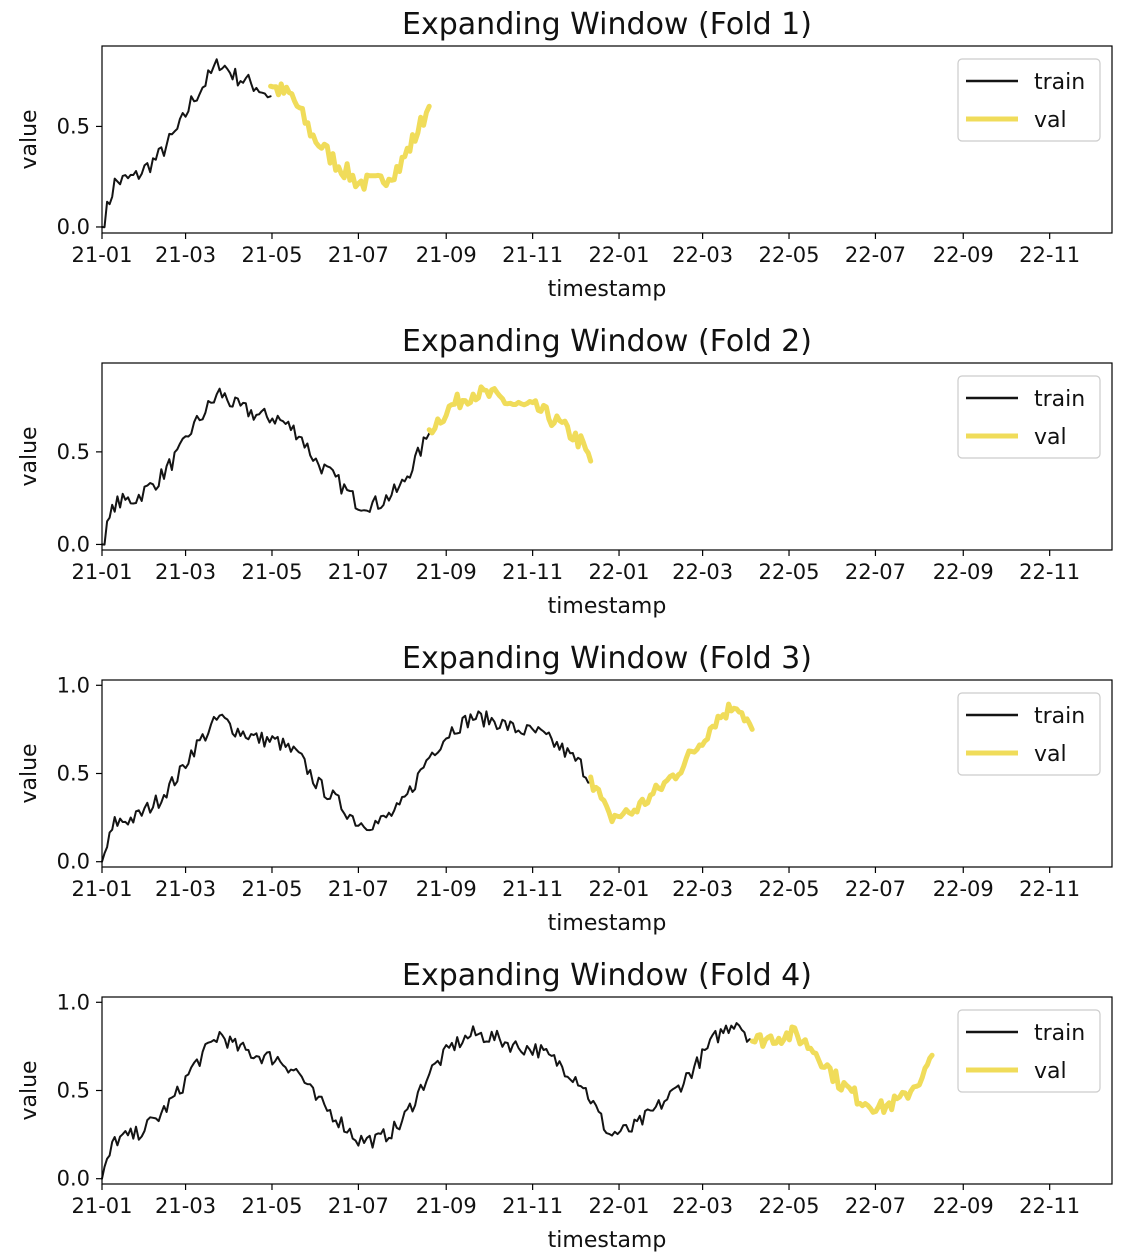  Describe the element at coordinates (607, 975) in the screenshot. I see `chart-title: Expanding Window (Fold 4)` at that location.